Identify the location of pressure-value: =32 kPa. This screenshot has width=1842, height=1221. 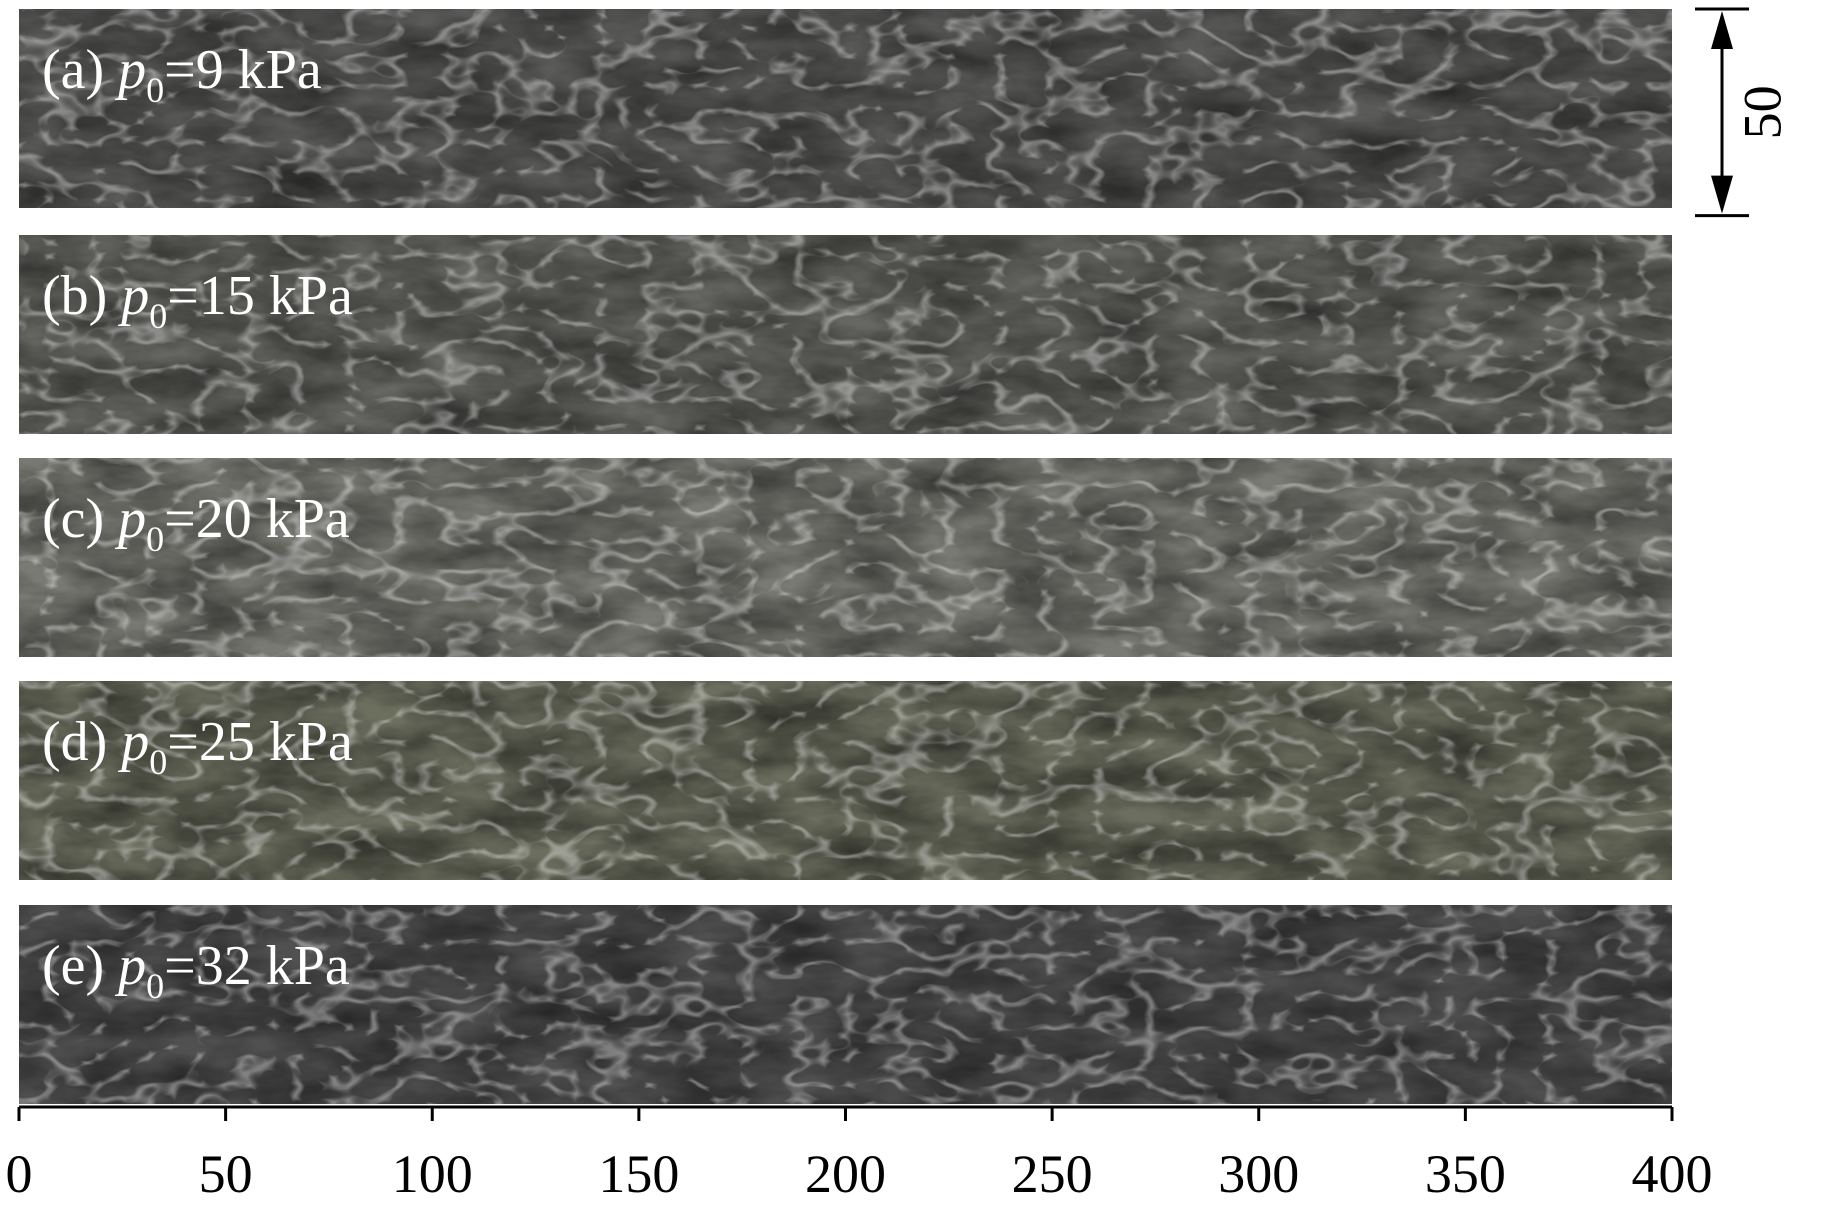
(257, 966).